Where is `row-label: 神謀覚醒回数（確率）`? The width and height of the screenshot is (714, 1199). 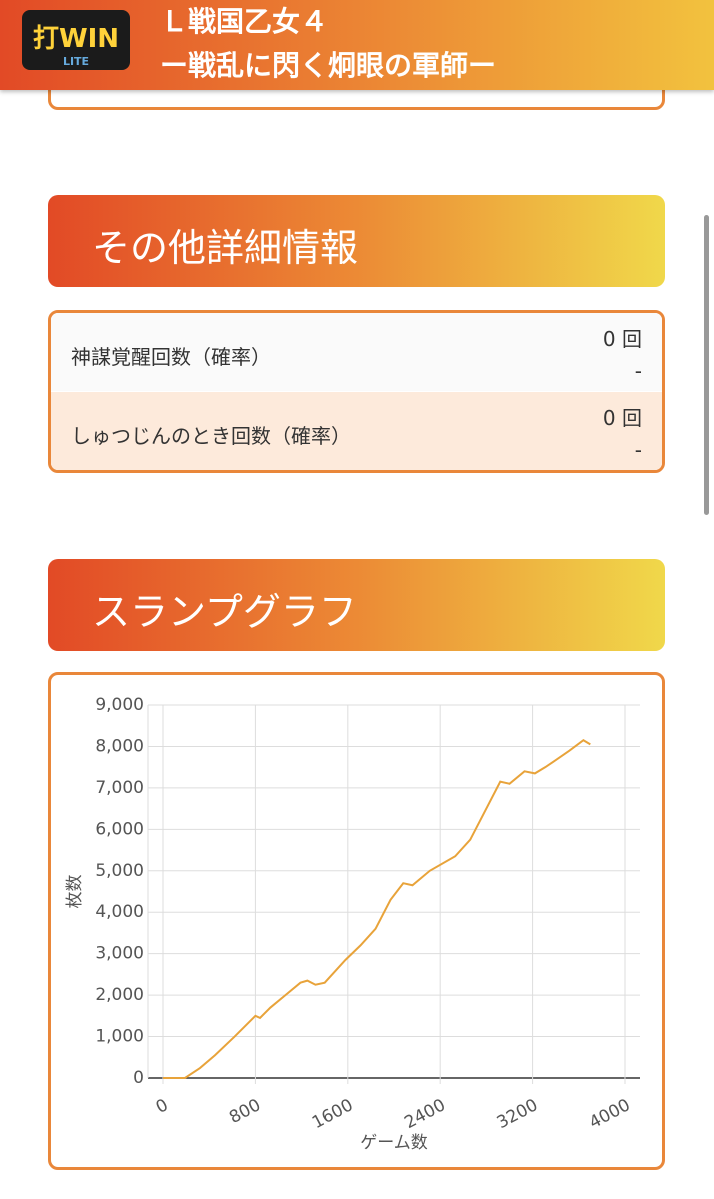 row-label: 神謀覚醒回数（確率） is located at coordinates (171, 357).